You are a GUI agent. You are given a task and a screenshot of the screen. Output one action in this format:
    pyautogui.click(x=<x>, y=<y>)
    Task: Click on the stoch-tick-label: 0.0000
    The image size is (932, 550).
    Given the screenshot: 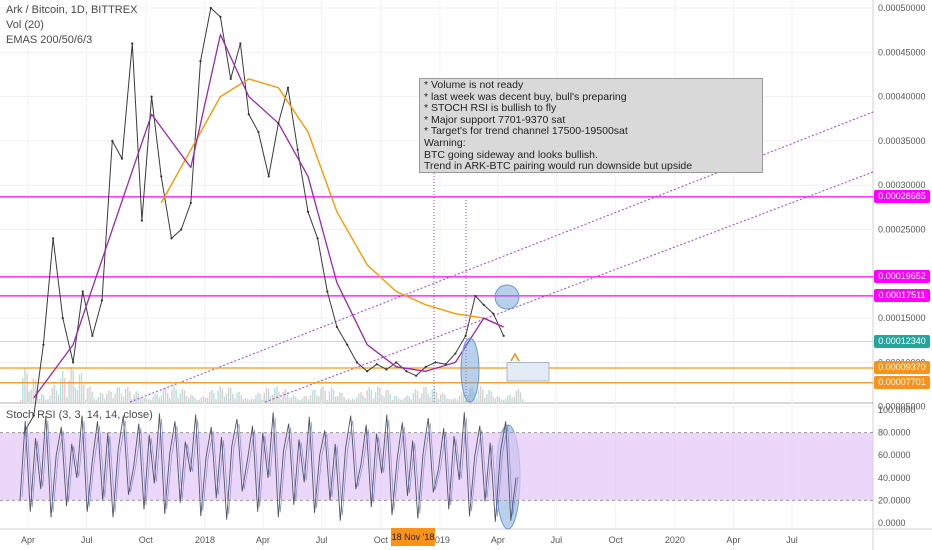 What is the action you would take?
    pyautogui.click(x=892, y=523)
    